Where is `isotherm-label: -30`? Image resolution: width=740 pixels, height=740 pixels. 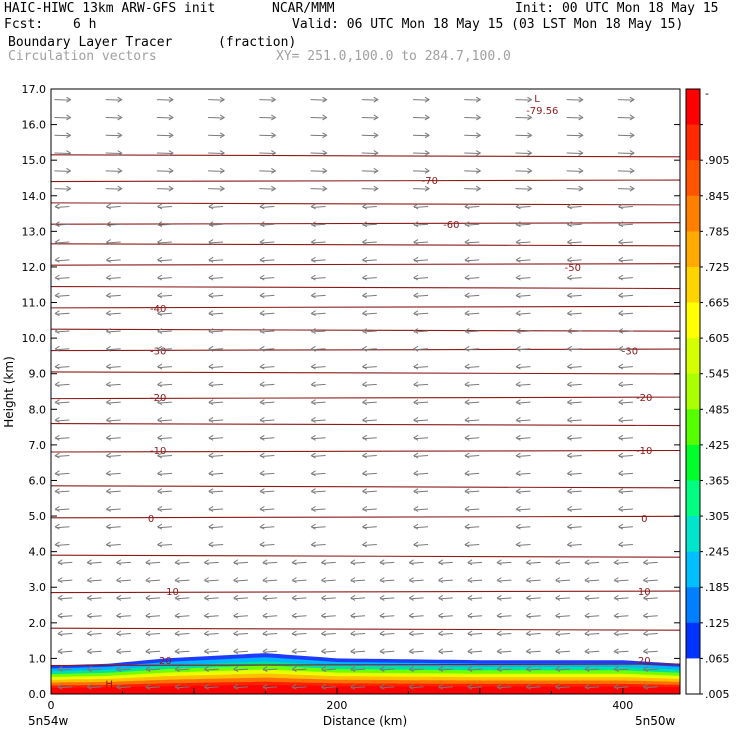 isotherm-label: -30 is located at coordinates (158, 352).